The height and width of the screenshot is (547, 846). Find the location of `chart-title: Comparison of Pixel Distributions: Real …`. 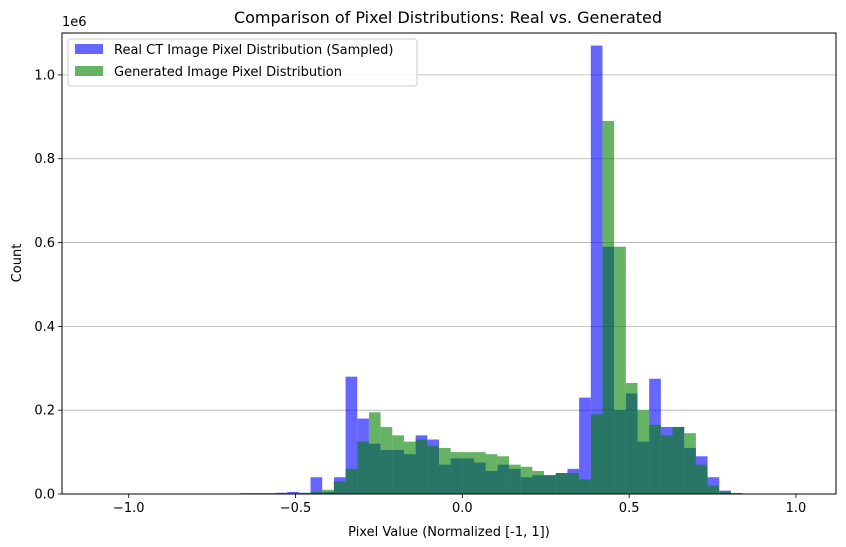

chart-title: Comparison of Pixel Distributions: Real … is located at coordinates (448, 17).